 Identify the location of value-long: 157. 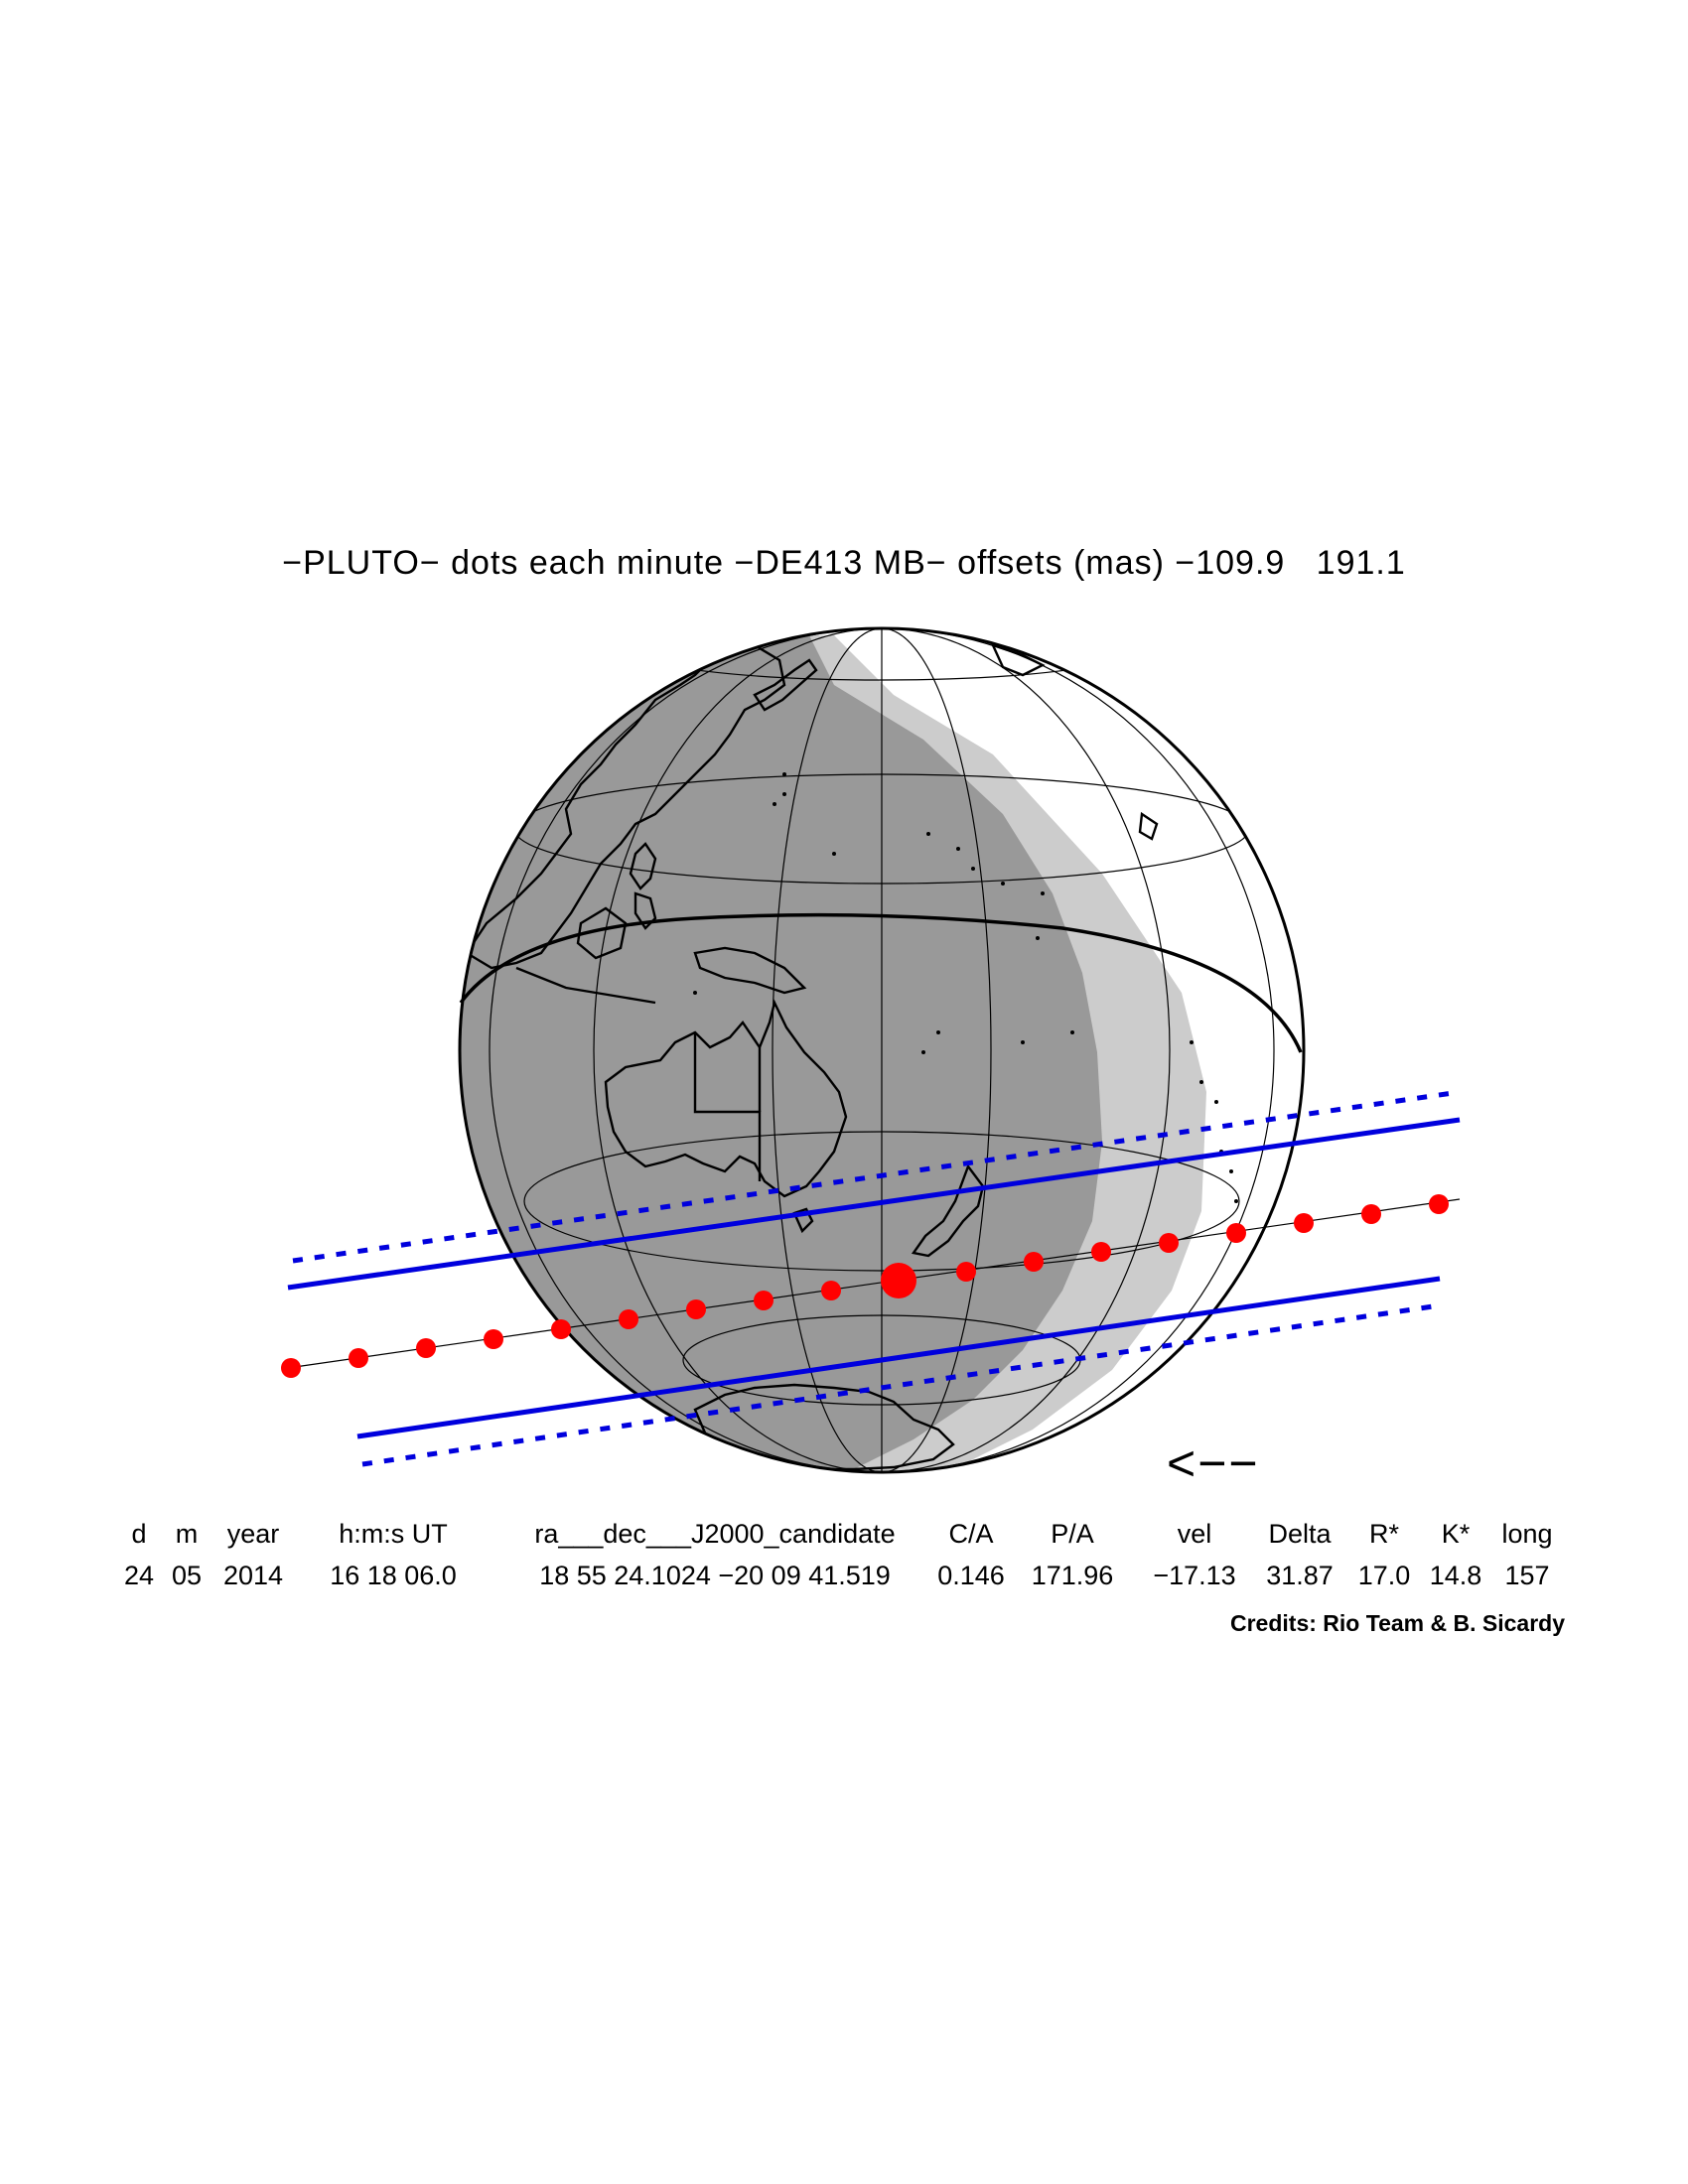
(1527, 1575).